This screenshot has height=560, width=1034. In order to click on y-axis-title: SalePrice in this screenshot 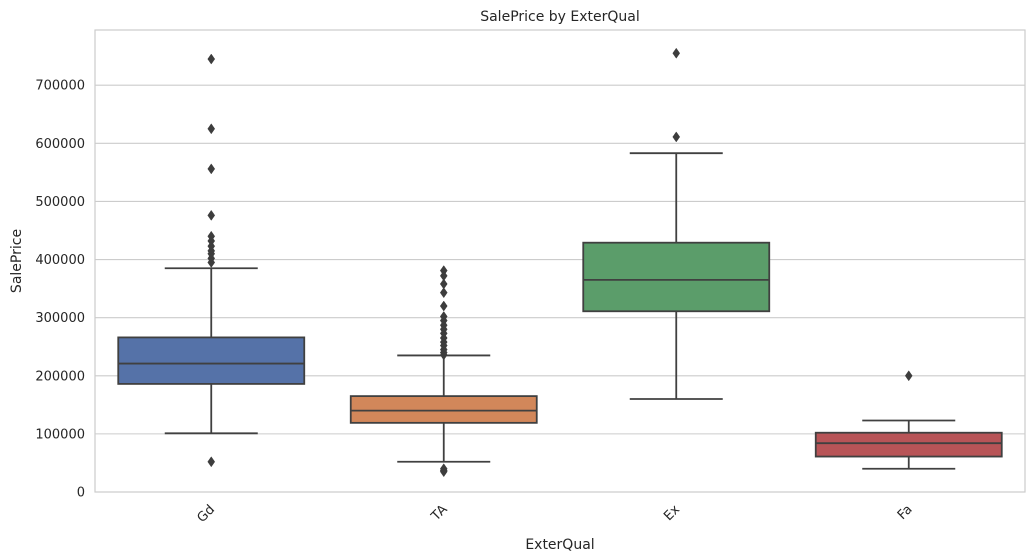, I will do `click(17, 261)`.